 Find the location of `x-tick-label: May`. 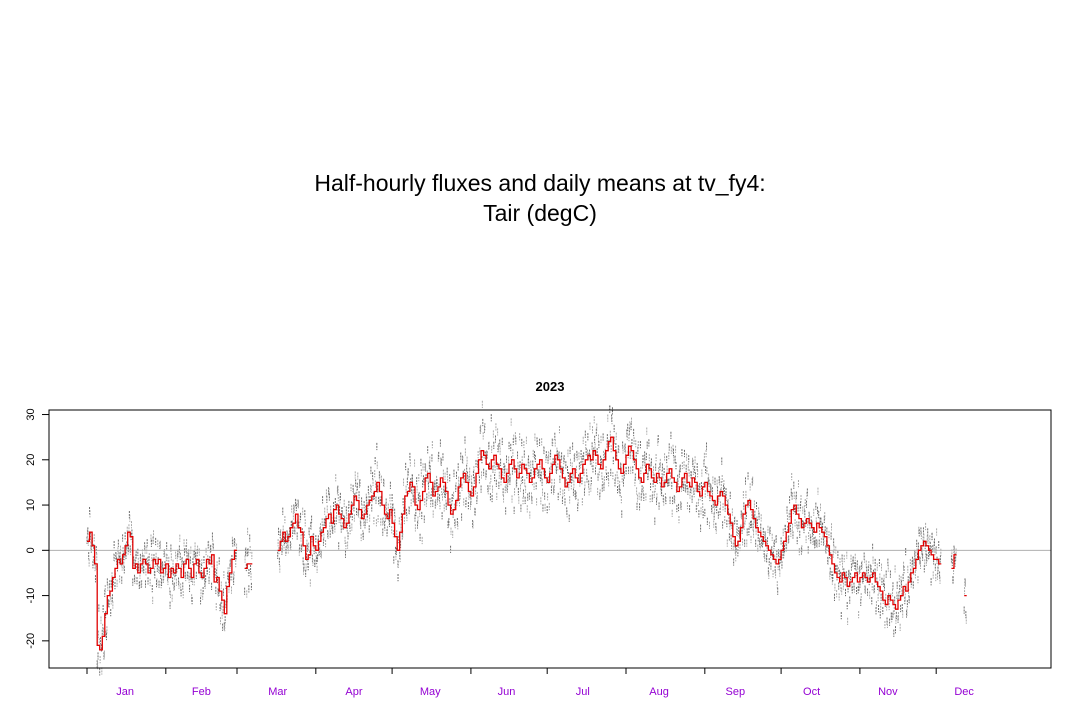

x-tick-label: May is located at coordinates (430, 692).